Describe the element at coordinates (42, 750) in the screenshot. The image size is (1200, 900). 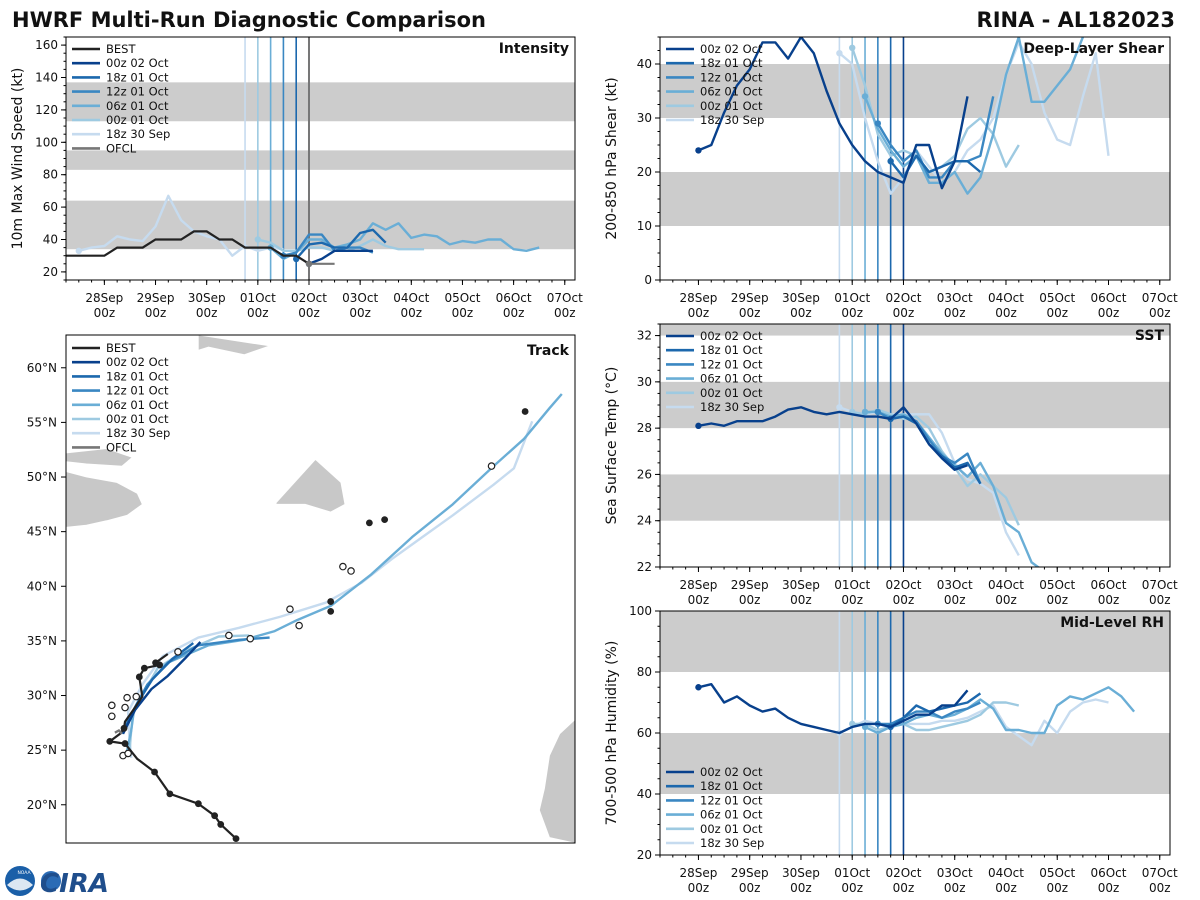
I see `track-lat-label: 25°N` at that location.